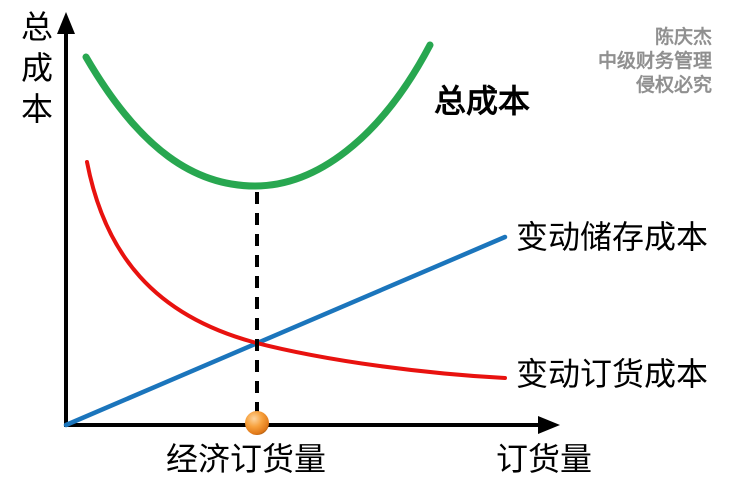 This screenshot has width=732, height=503. What do you see at coordinates (612, 374) in the screenshot?
I see `ordering-cost-label: 变动订货成本` at bounding box center [612, 374].